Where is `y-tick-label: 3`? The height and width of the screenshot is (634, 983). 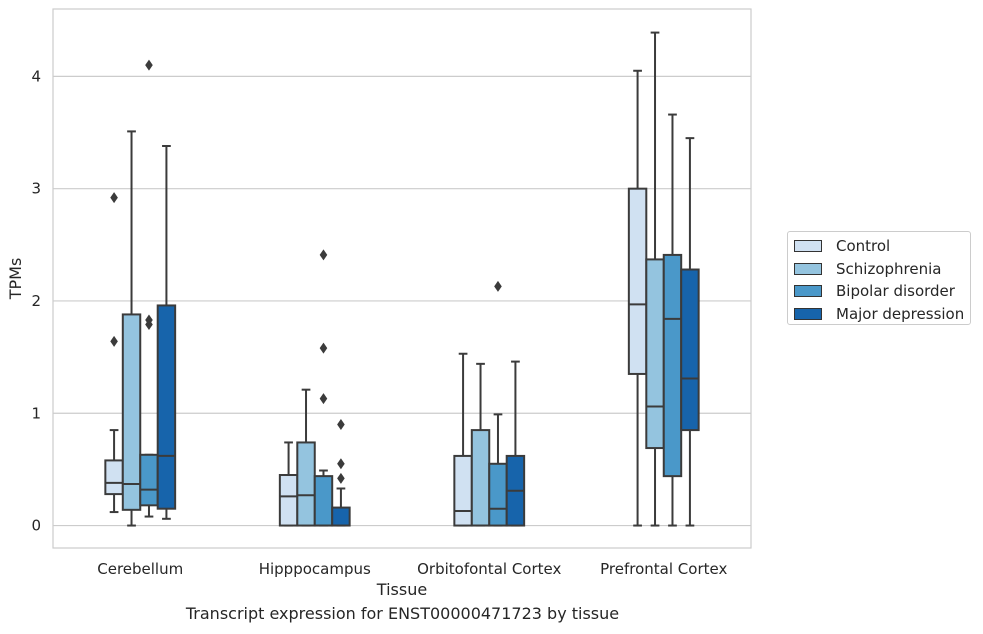
y-tick-label: 3 is located at coordinates (36, 189).